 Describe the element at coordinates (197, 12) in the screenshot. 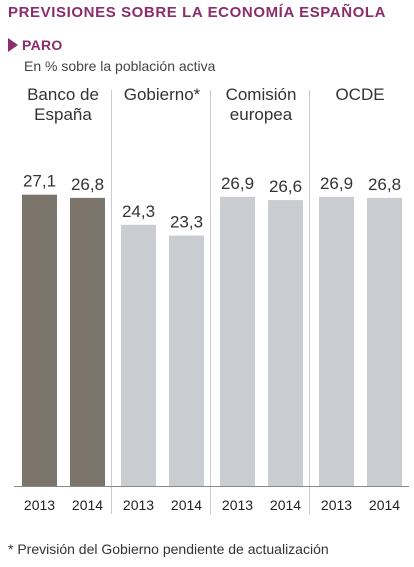

I see `chart-title: PREVISIONES SOBRE LA ECONOMÍA ESPAÑOLA` at that location.